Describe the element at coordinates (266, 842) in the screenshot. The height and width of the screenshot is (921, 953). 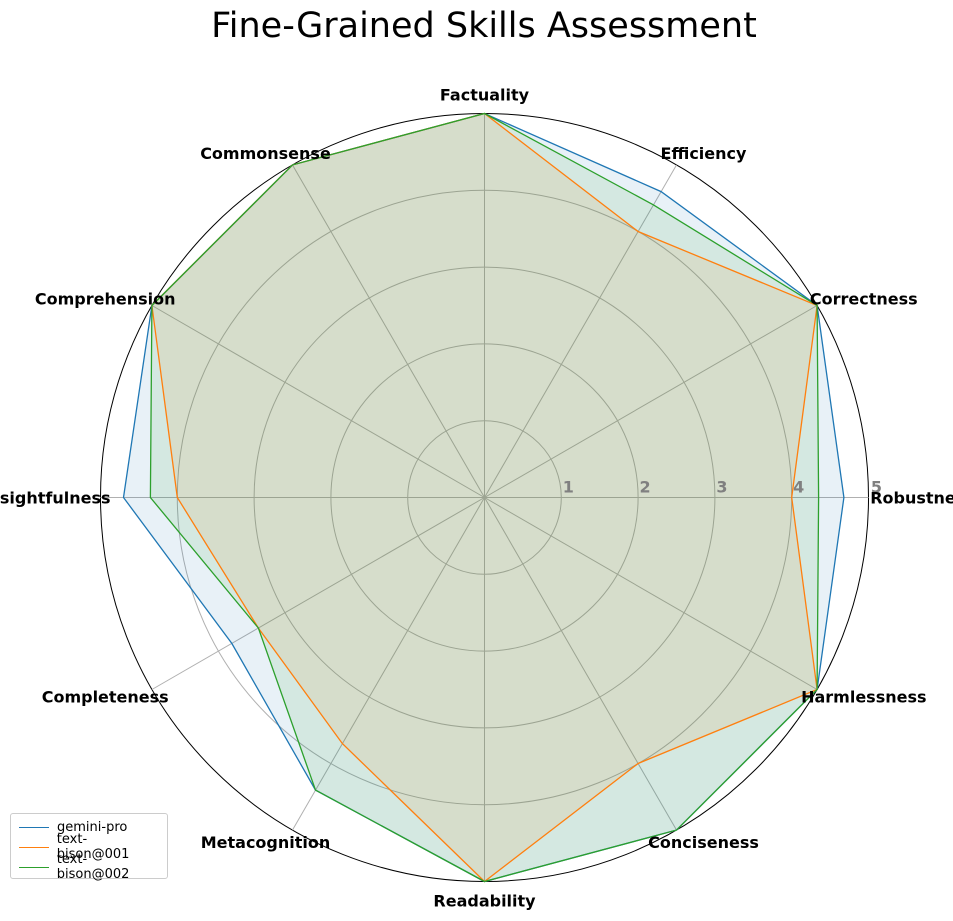
I see `category-label: Metacognition` at that location.